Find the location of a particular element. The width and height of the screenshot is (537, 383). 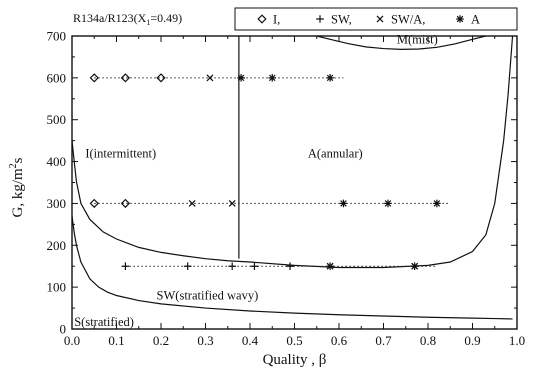

x-tick-label: 0.7 is located at coordinates (383, 340).